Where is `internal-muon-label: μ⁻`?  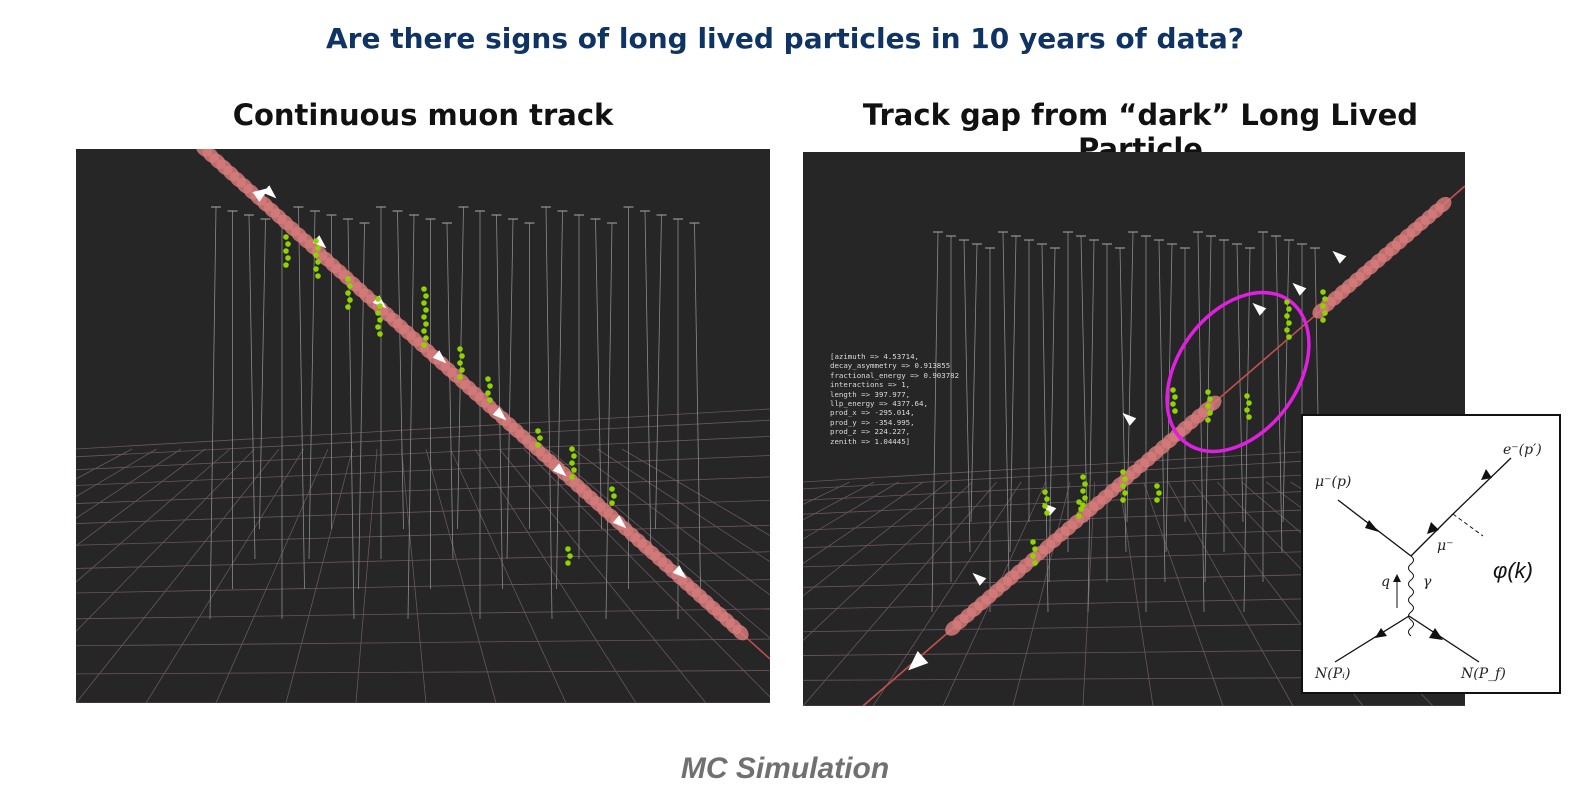 internal-muon-label: μ⁻ is located at coordinates (1445, 546).